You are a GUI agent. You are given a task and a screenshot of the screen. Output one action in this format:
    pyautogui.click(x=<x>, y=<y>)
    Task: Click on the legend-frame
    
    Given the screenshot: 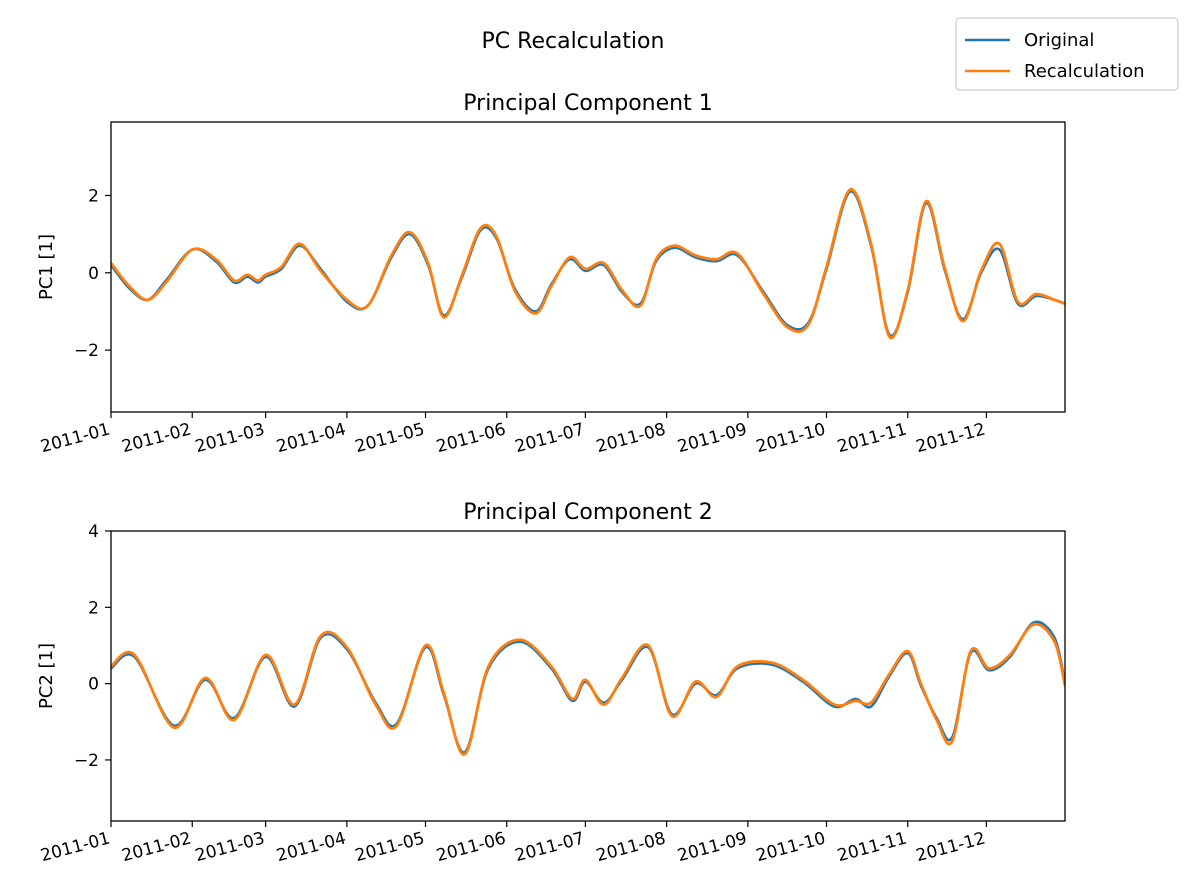 What is the action you would take?
    pyautogui.click(x=1067, y=54)
    